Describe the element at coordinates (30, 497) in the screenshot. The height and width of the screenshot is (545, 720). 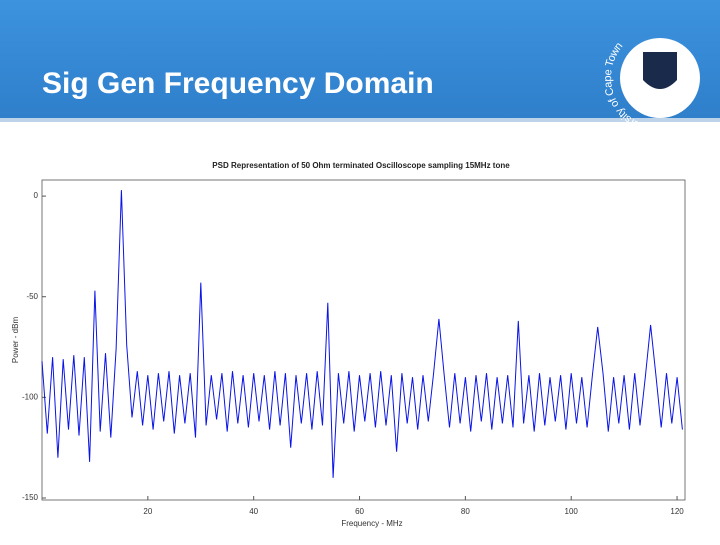
I see `y-tick-label: -150` at that location.